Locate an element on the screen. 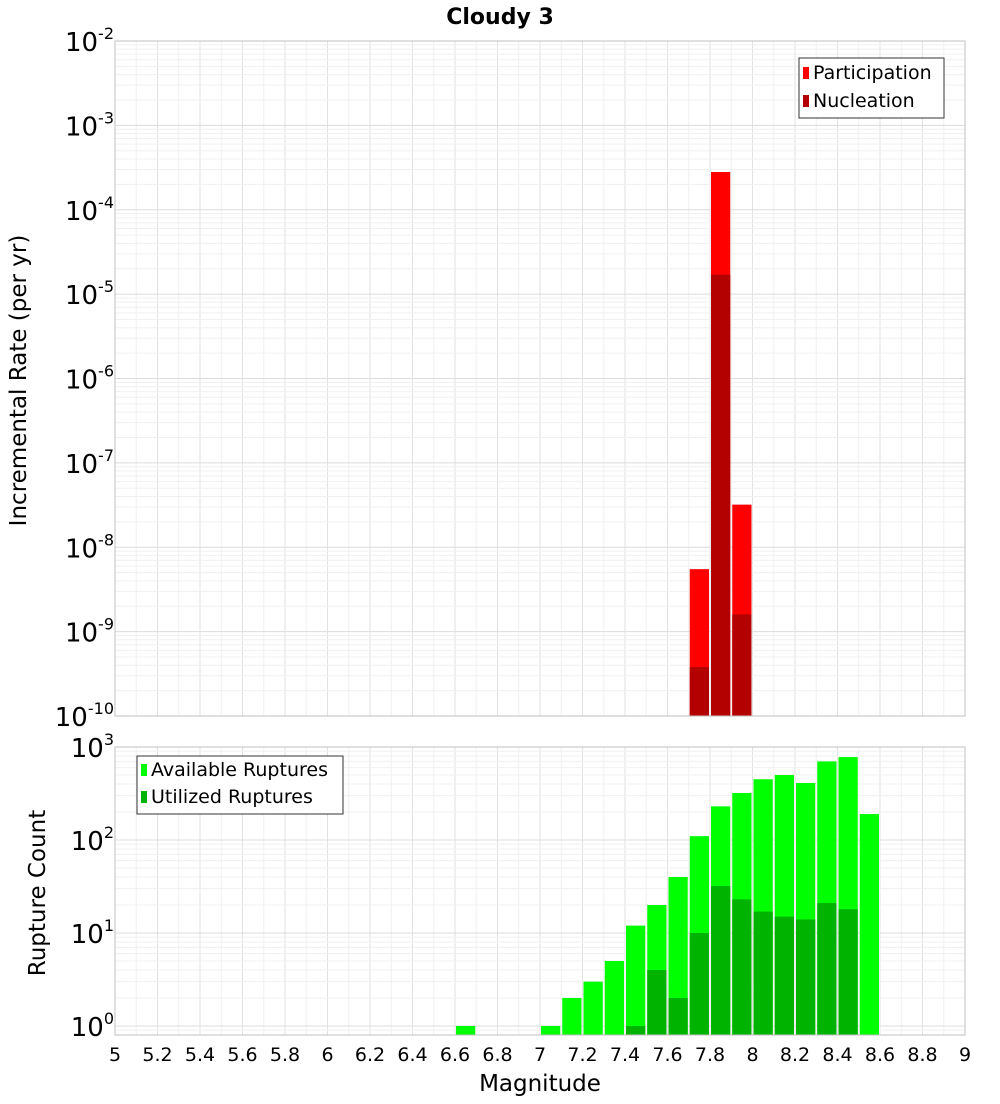  top-ytick-label: 10⁻⁸ is located at coordinates (89, 547).